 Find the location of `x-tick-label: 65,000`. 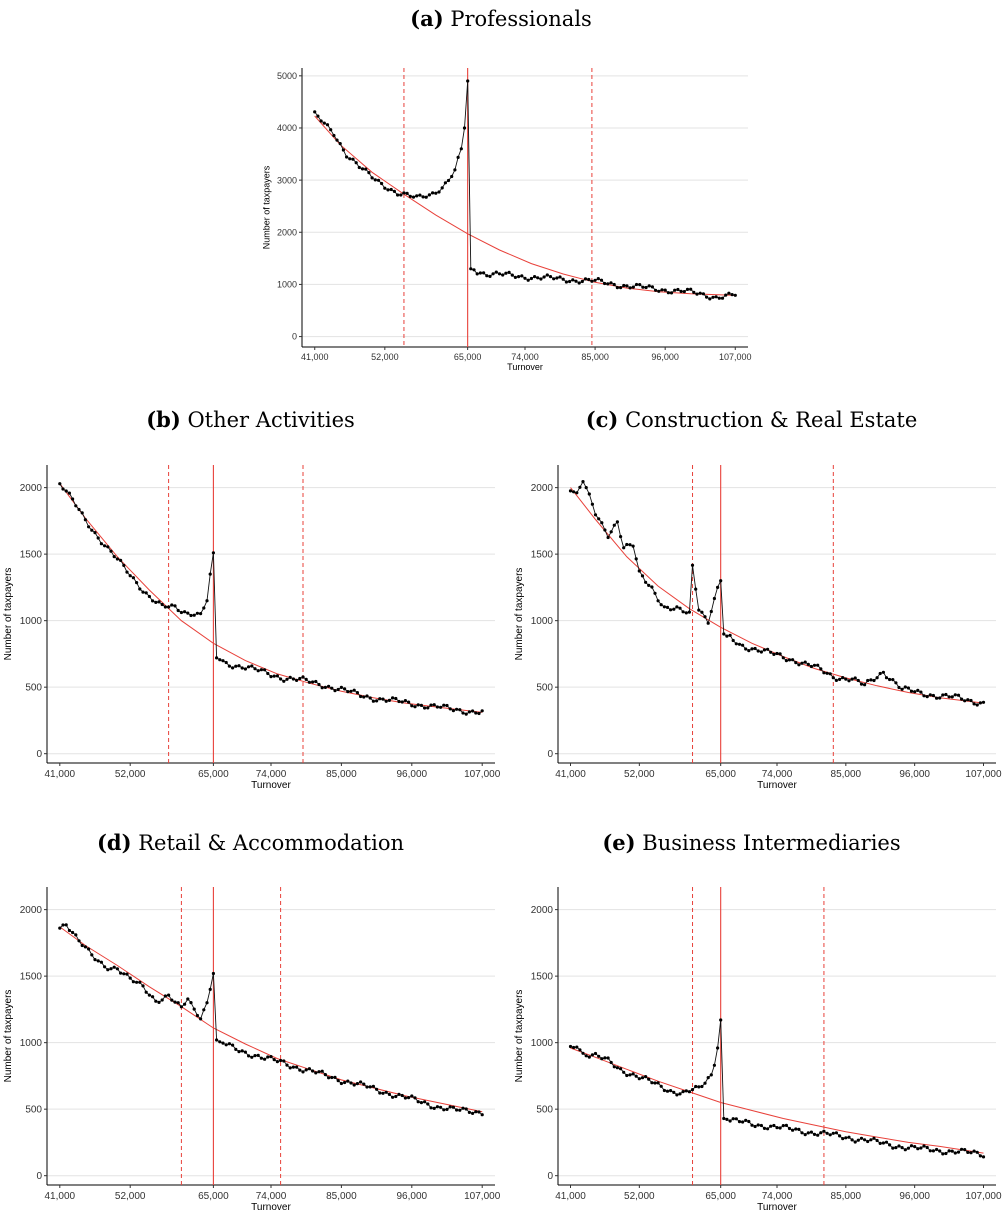

x-tick-label: 65,000 is located at coordinates (468, 357).